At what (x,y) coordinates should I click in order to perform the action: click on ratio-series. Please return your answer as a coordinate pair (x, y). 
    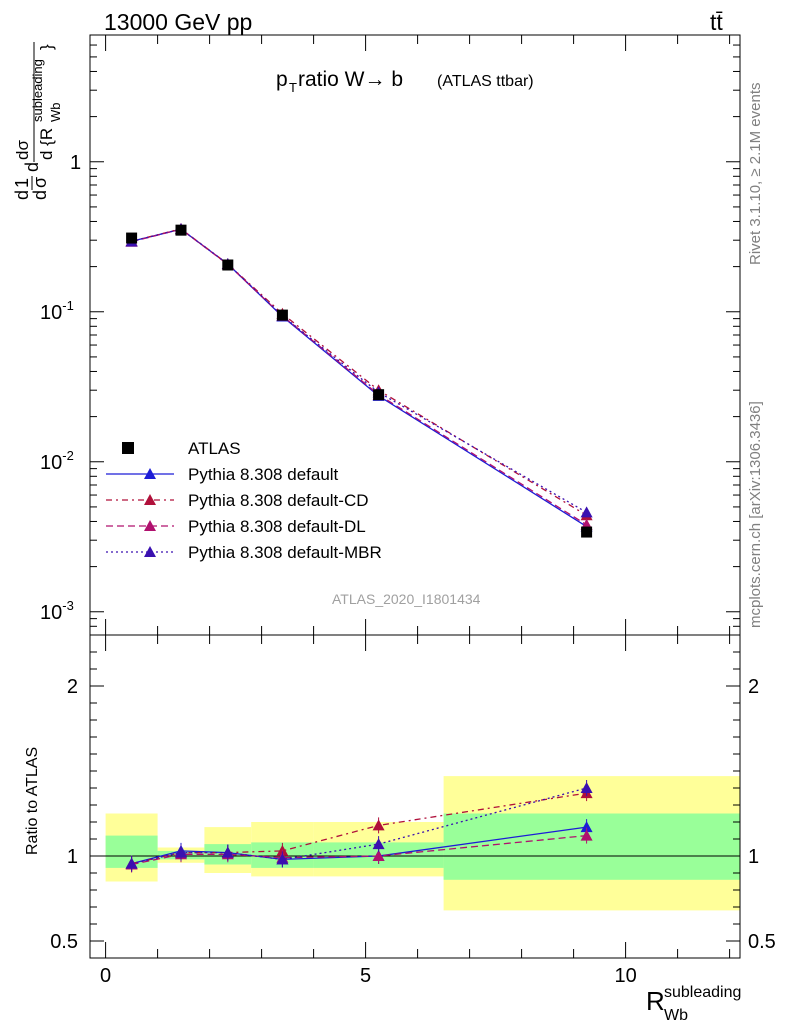
    Looking at the image, I should click on (359, 826).